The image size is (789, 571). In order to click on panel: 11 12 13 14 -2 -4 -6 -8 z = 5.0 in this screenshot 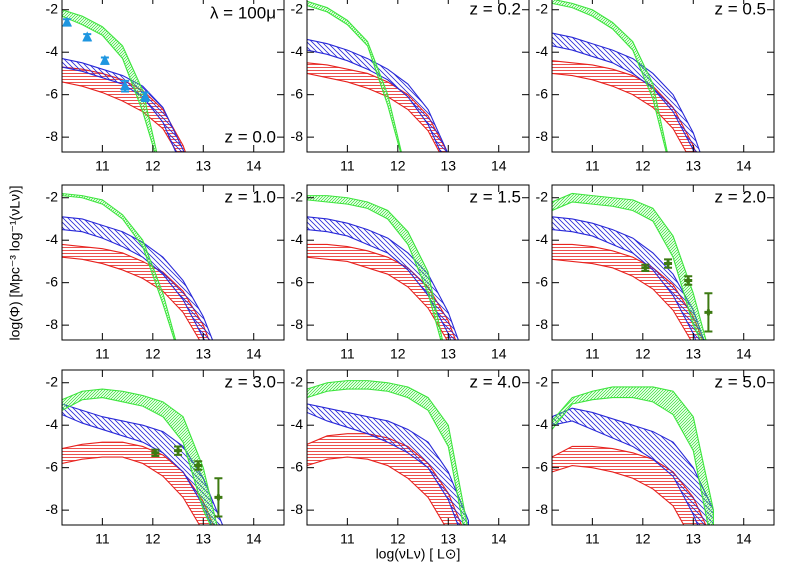, I will do `click(655, 458)`.